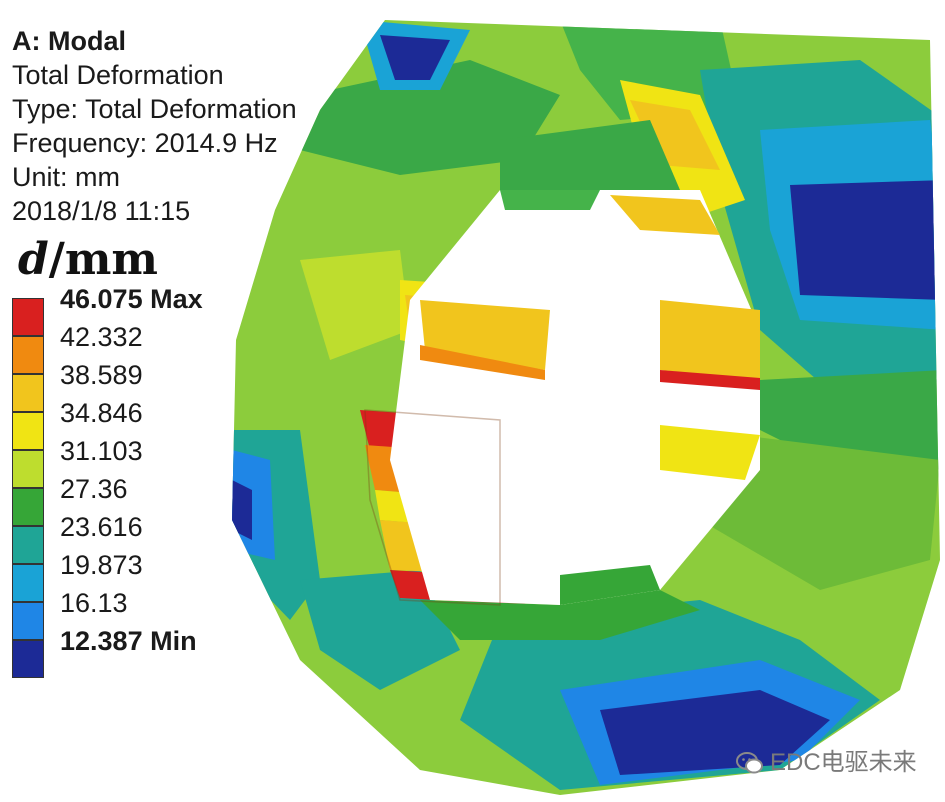 The image size is (945, 802). What do you see at coordinates (145, 143) in the screenshot?
I see `frequency: Frequency: 2014.9 Hz` at bounding box center [145, 143].